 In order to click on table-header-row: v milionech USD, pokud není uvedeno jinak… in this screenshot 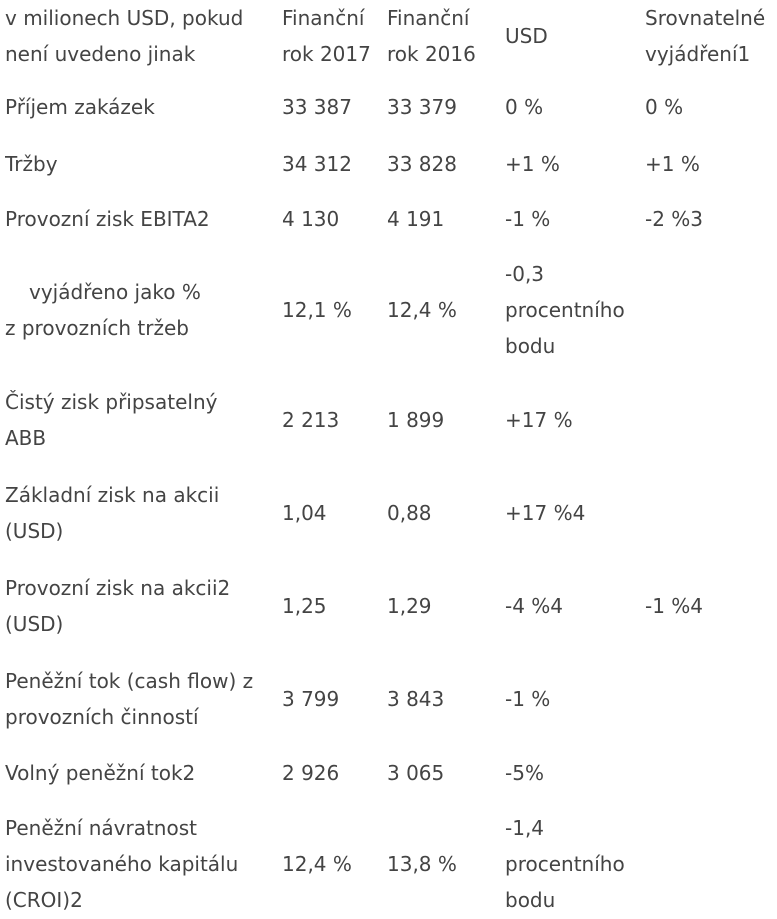, I will do `click(391, 36)`.